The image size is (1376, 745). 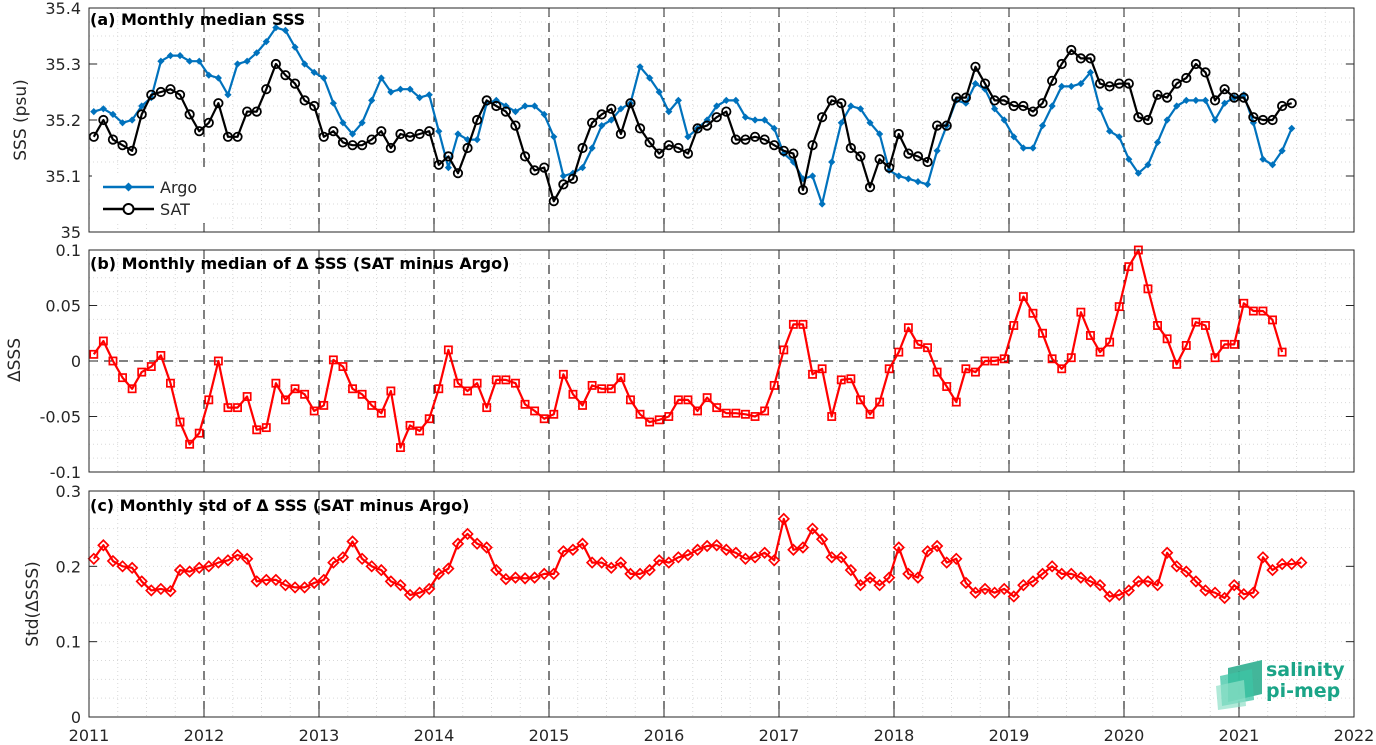 What do you see at coordinates (76, 717) in the screenshot?
I see `y-tick-label: 0` at bounding box center [76, 717].